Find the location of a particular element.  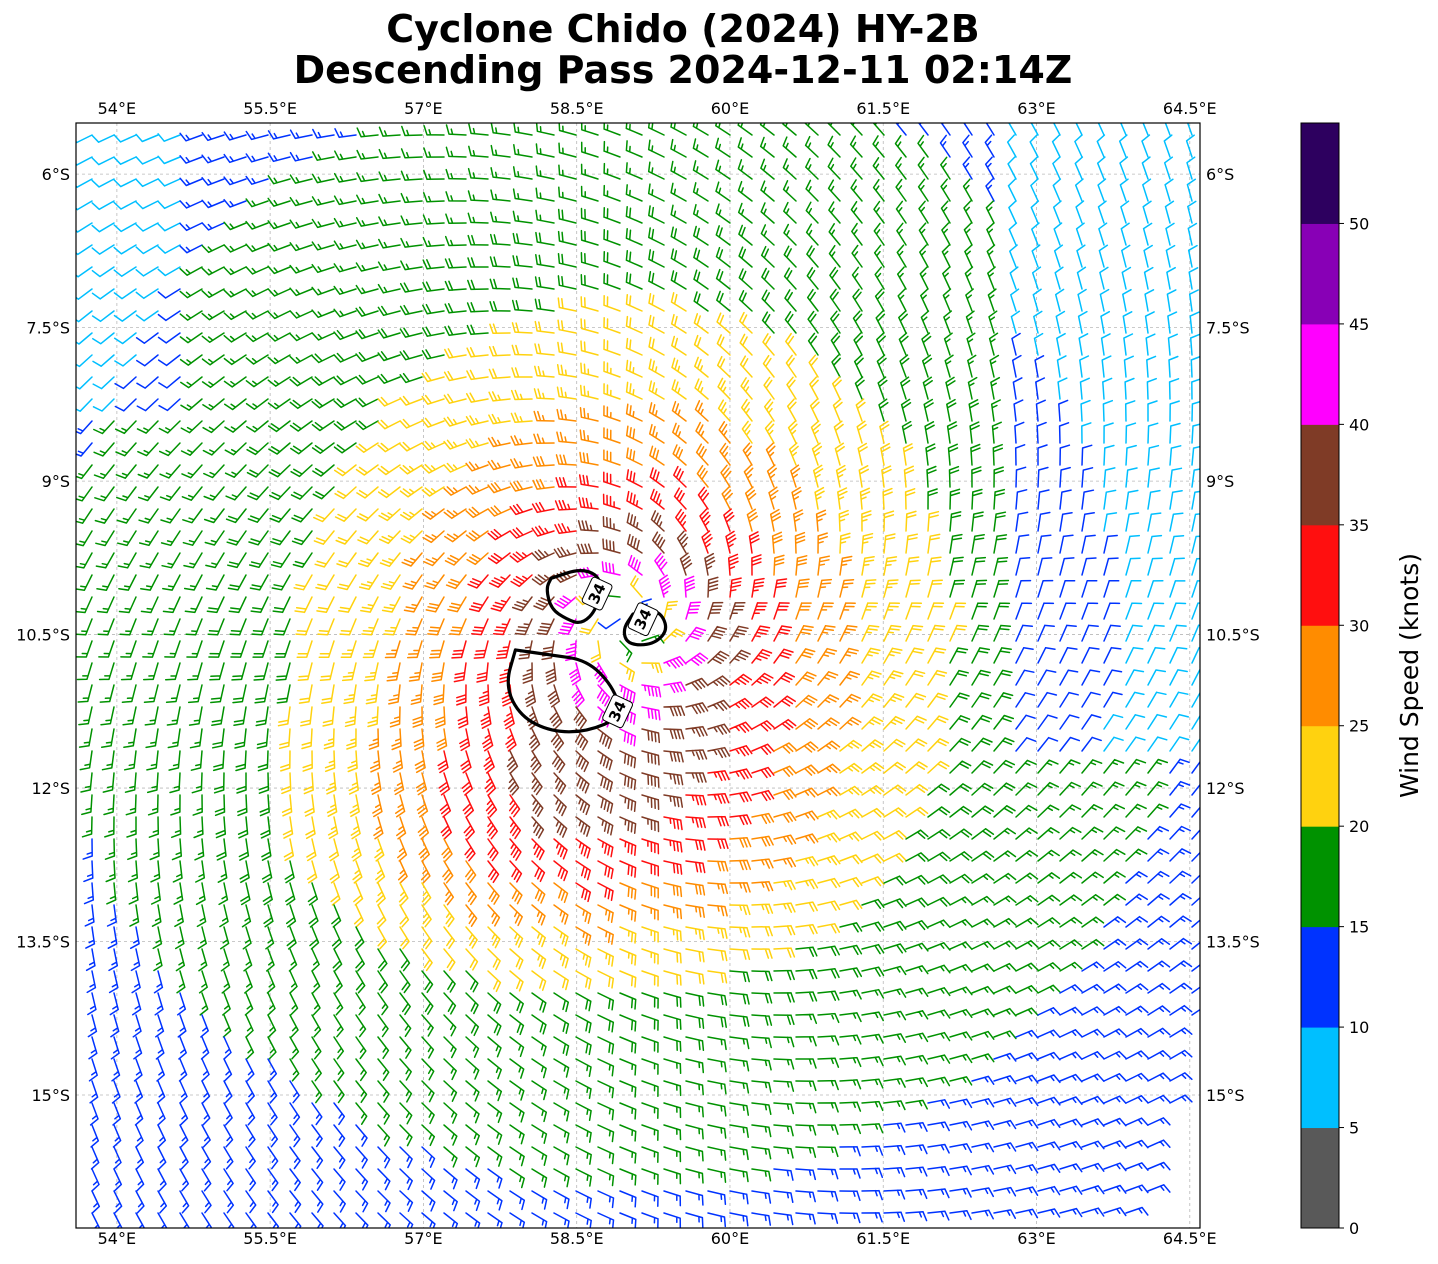

lat-tick-label-left: 7.5°S is located at coordinates (48, 328).